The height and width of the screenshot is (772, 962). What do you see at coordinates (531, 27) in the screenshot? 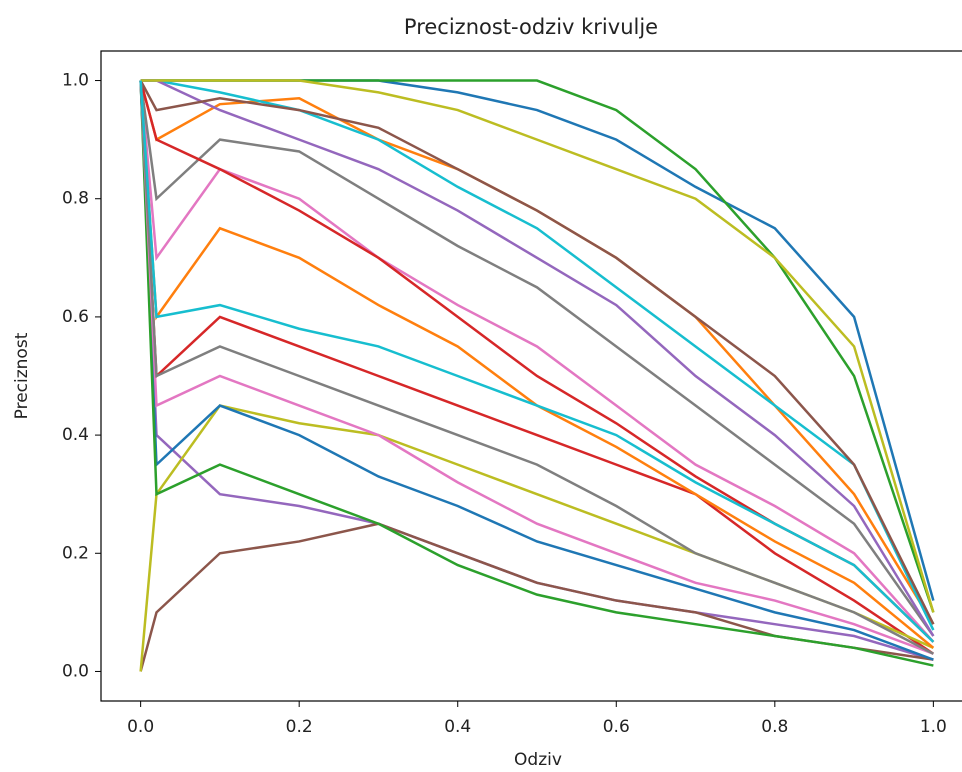
I see `chart-title: Preciznost-odziv krivulje` at bounding box center [531, 27].